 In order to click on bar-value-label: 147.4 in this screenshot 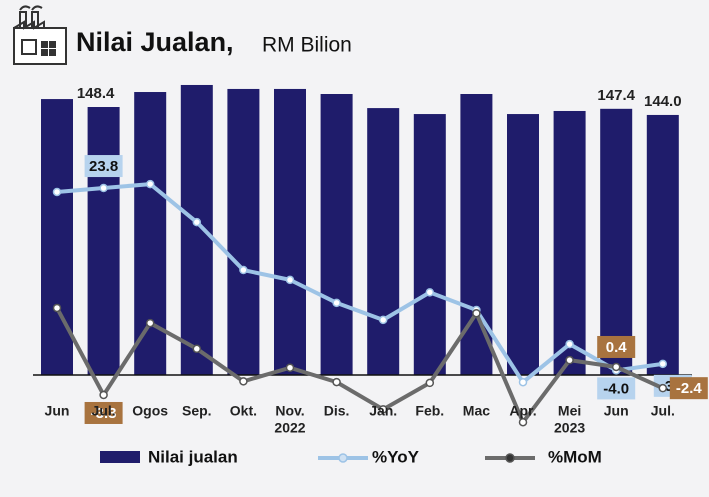, I will do `click(616, 95)`.